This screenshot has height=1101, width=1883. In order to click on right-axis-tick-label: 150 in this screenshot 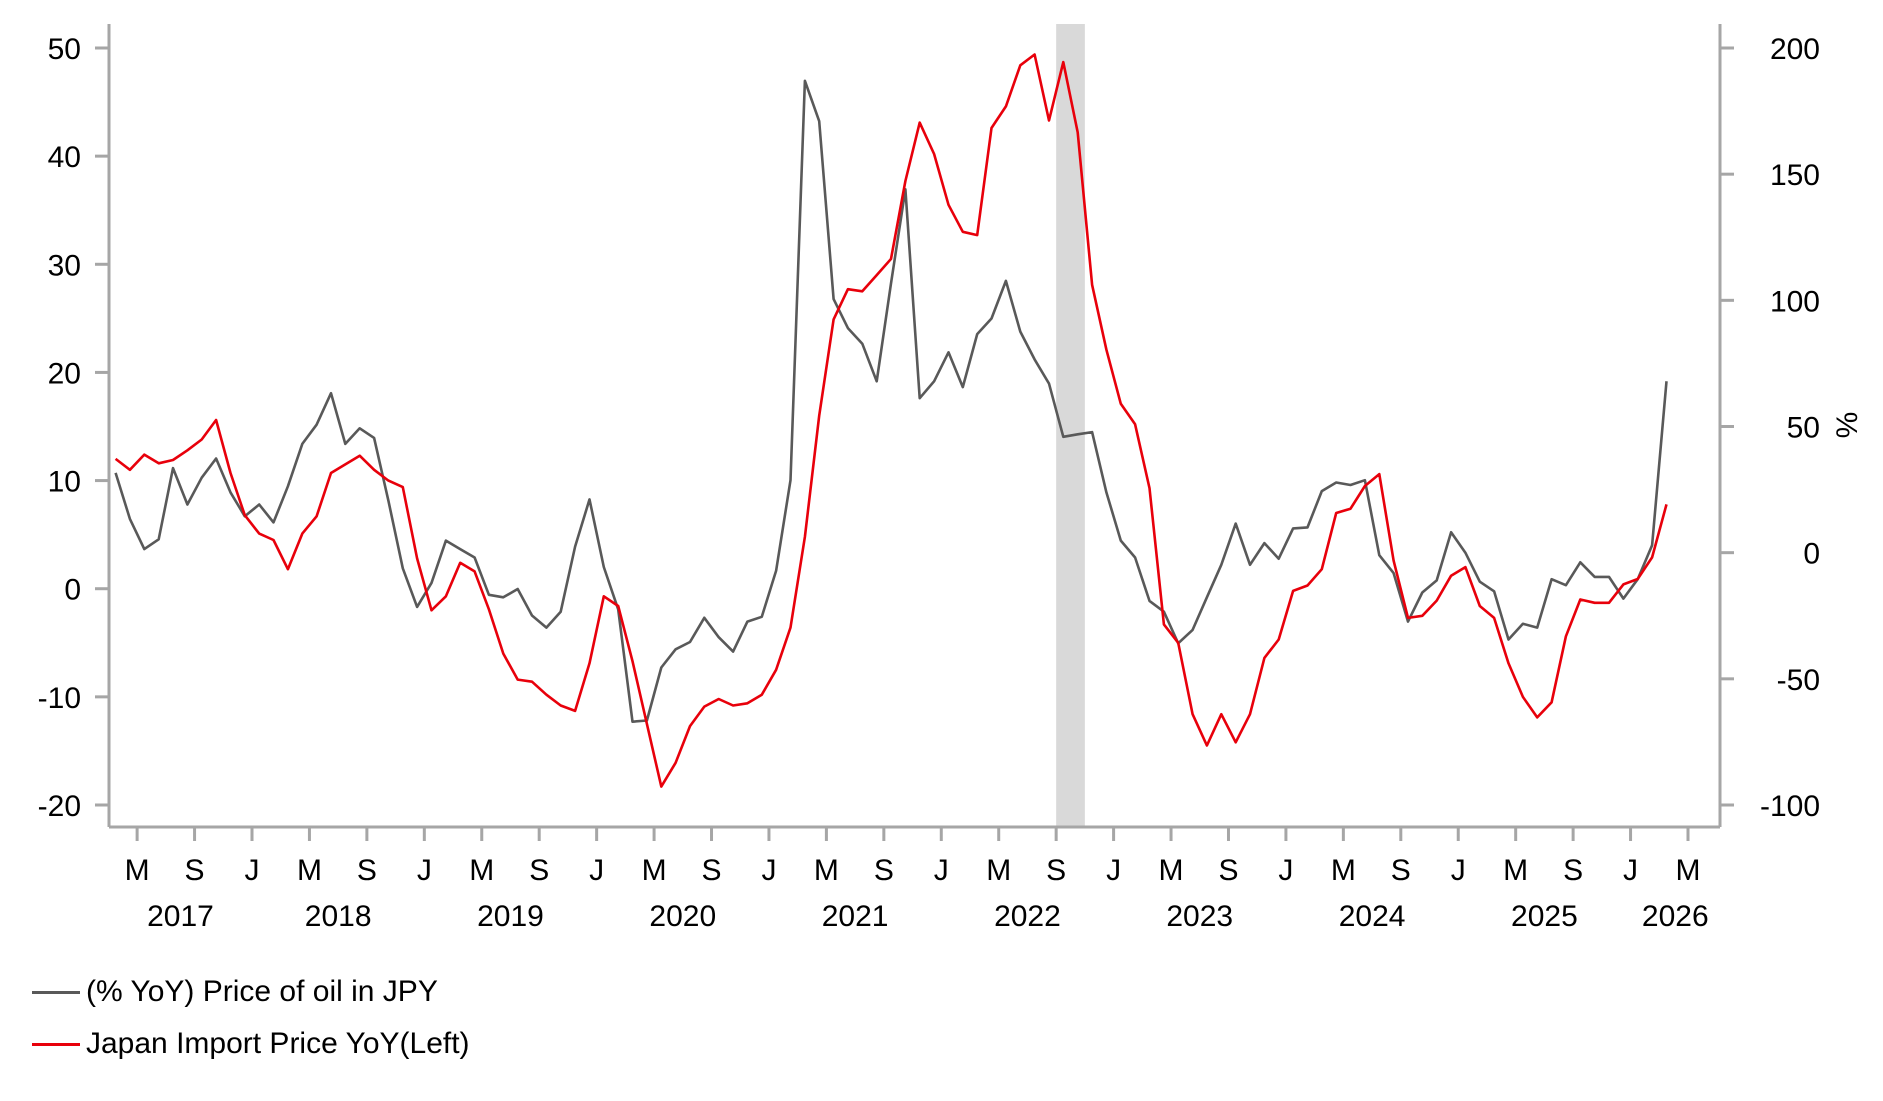, I will do `click(1795, 175)`.